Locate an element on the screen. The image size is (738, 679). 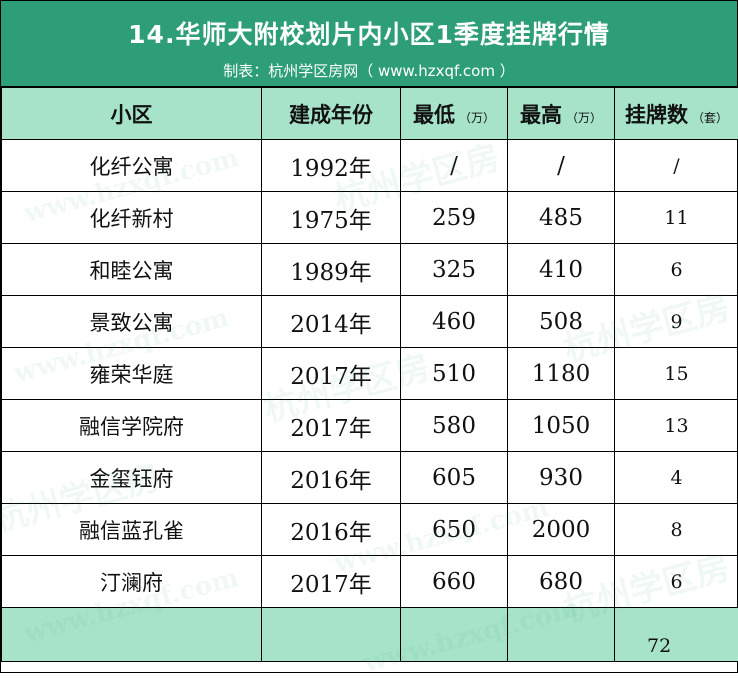
cell-listing-count: 8 is located at coordinates (676, 530).